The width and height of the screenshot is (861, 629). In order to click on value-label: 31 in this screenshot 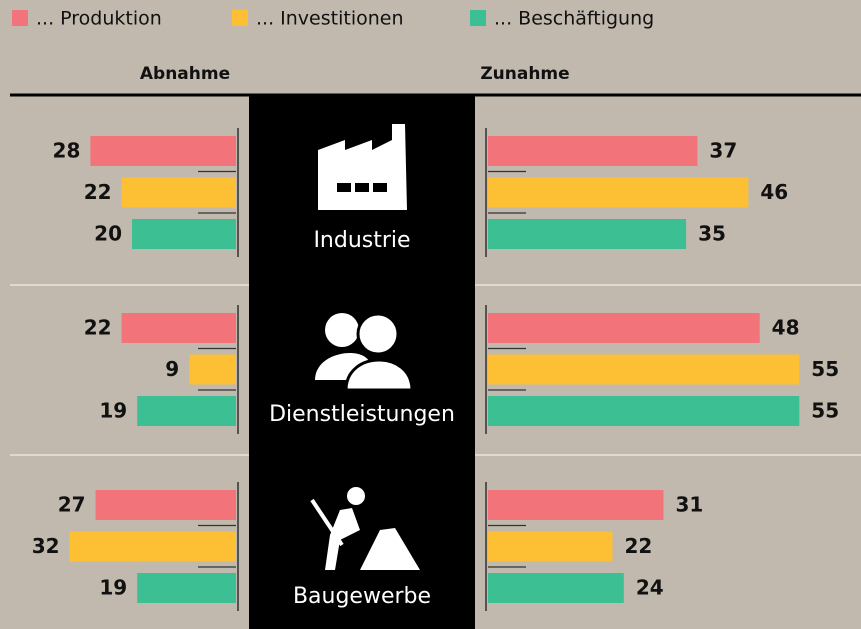, I will do `click(689, 505)`.